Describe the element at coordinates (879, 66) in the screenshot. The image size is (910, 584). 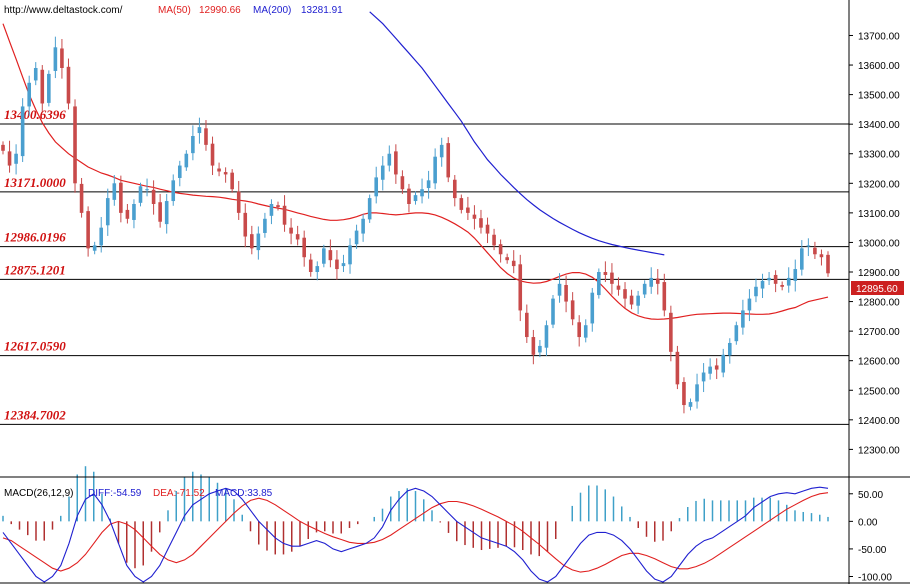
I see `y-tick-label-1: 13600.00` at that location.